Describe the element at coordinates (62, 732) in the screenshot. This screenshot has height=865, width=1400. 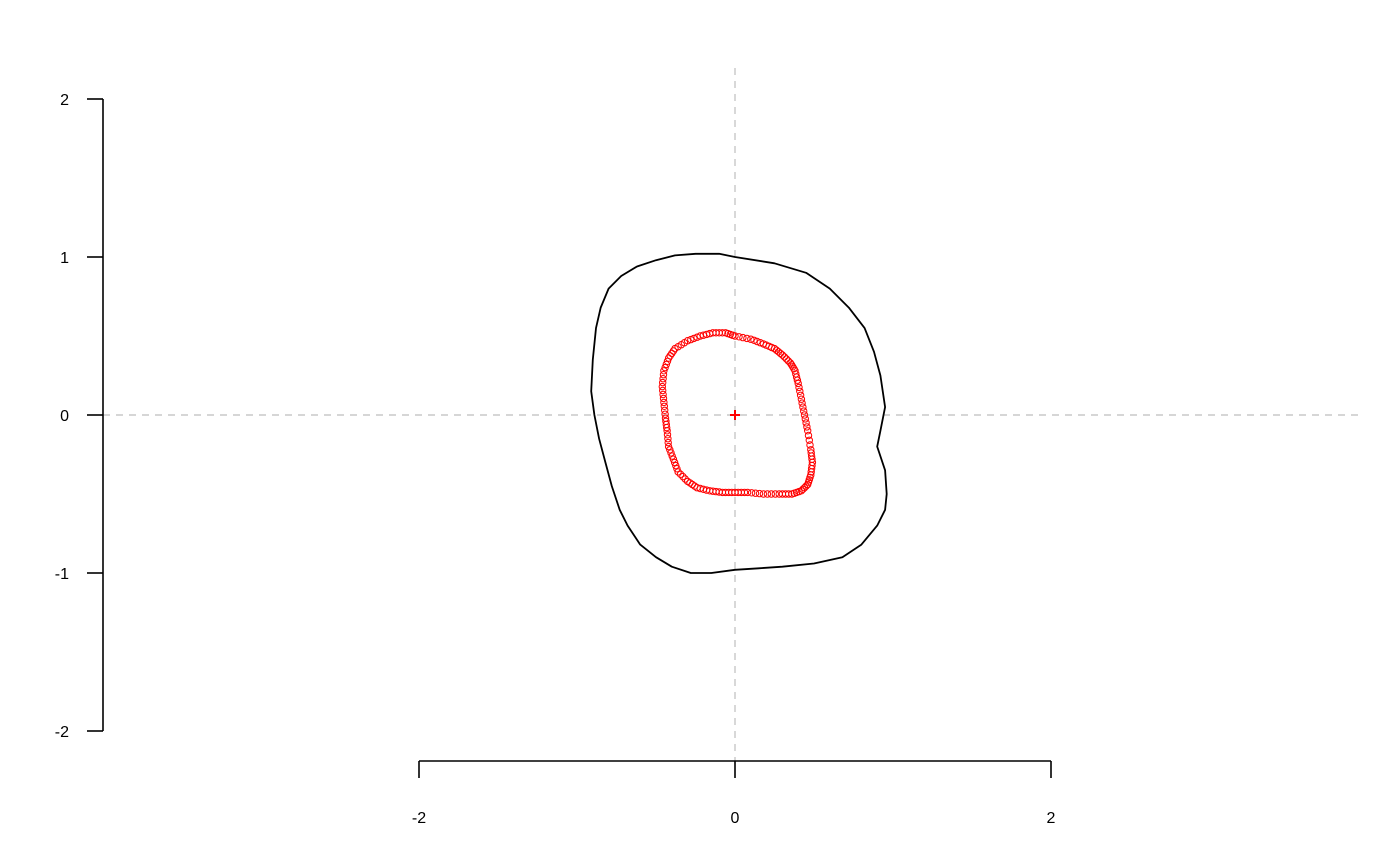
I see `y-tick-label: -2` at that location.